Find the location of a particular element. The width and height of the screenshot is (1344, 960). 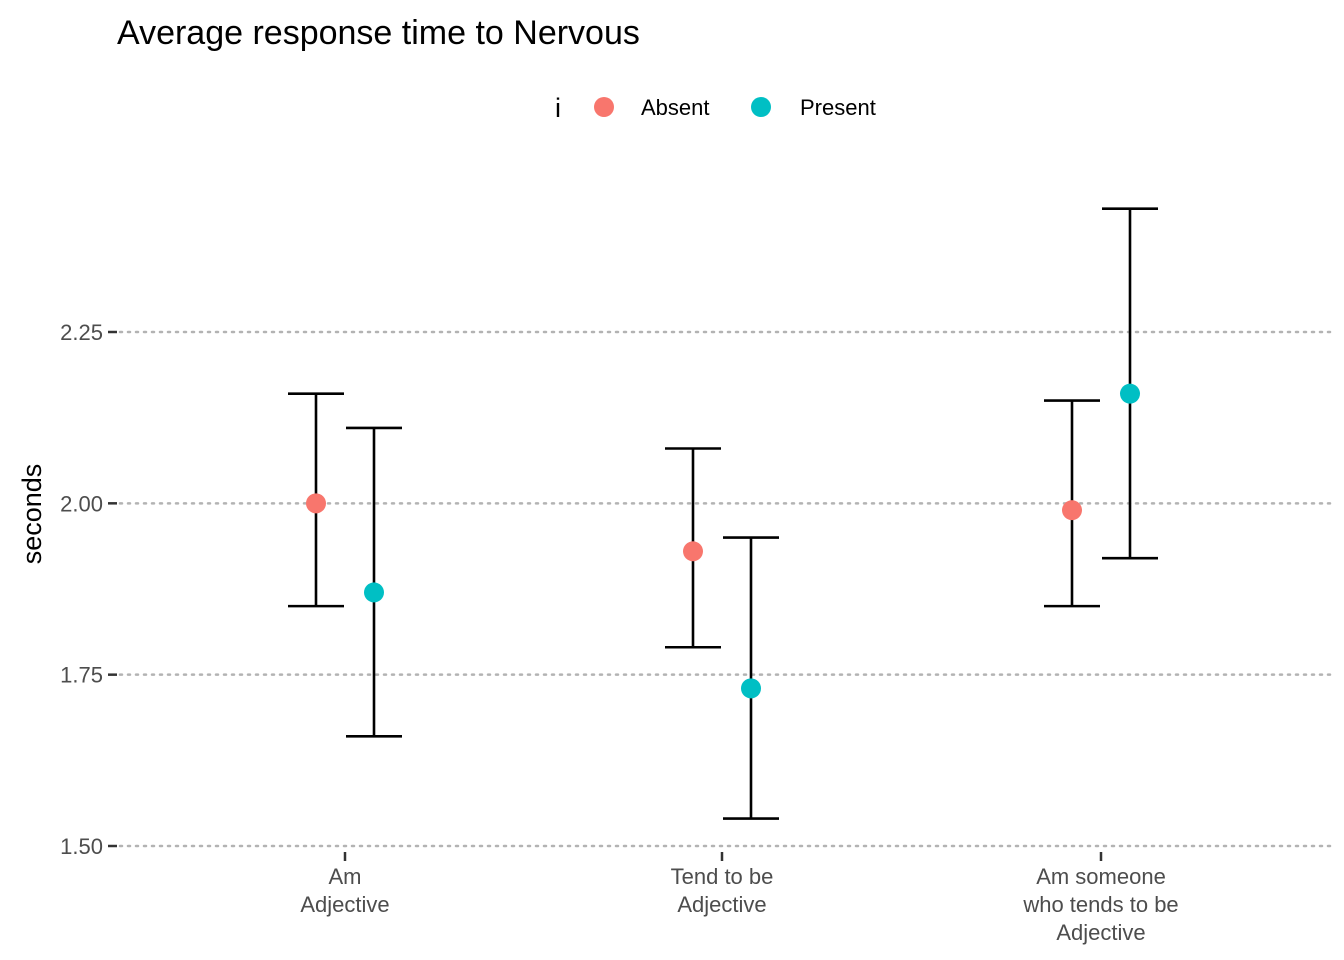

y-tick-label: 1.50 is located at coordinates (81, 846).